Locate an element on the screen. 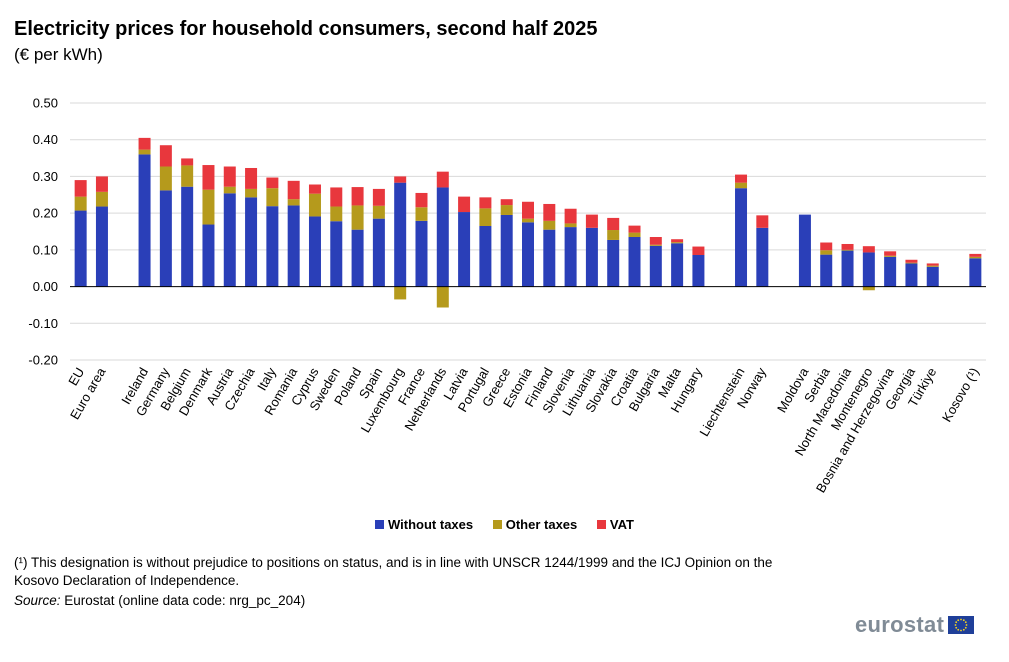 This screenshot has width=1009, height=662. legend-swatch-vat is located at coordinates (601, 524).